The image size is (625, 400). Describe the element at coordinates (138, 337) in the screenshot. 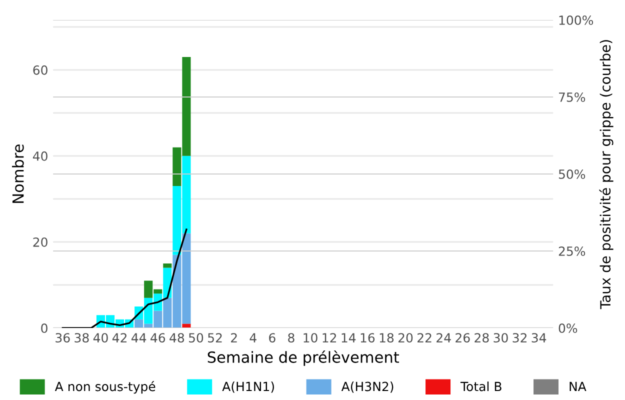

I see `x-tick-label: 44` at that location.